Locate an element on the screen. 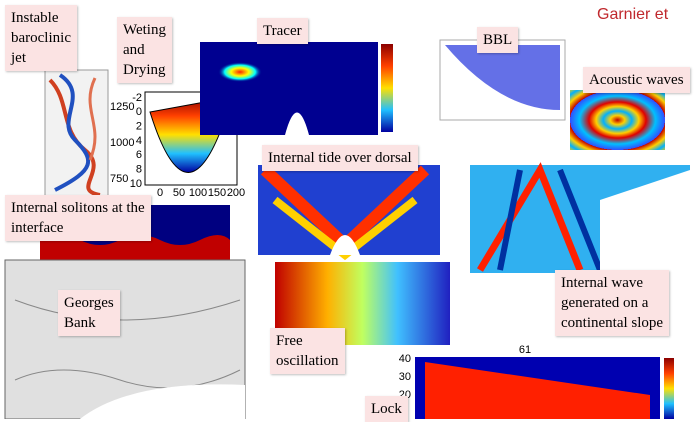 The image size is (699, 422). label-line: Free is located at coordinates (289, 341).